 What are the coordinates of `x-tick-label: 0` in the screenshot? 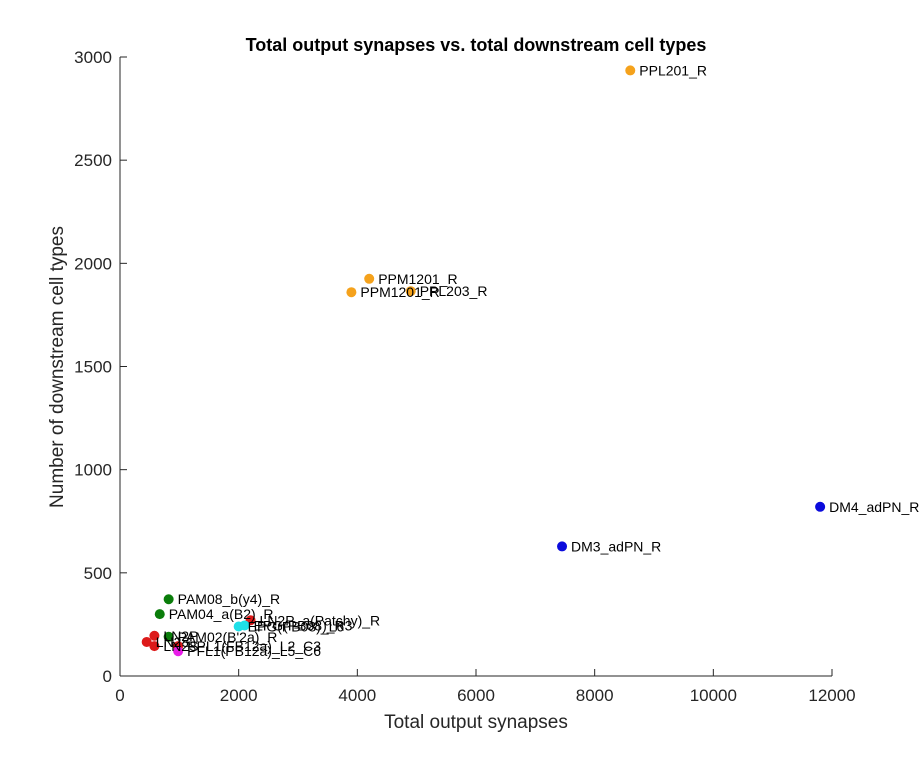 It's located at (119, 695).